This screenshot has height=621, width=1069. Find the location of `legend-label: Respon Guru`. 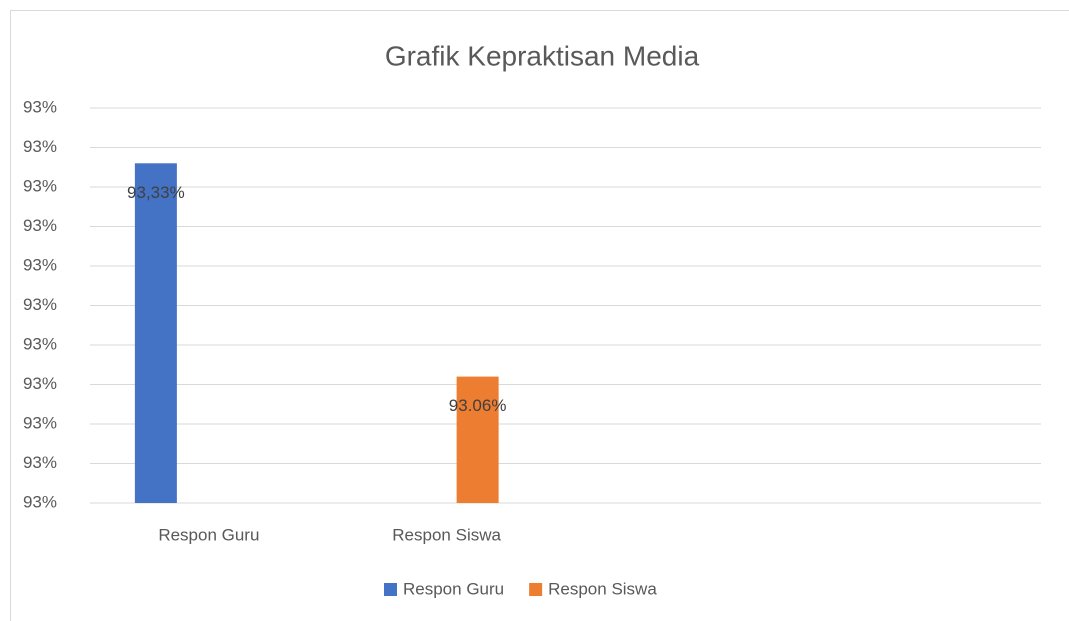

legend-label: Respon Guru is located at coordinates (453, 588).